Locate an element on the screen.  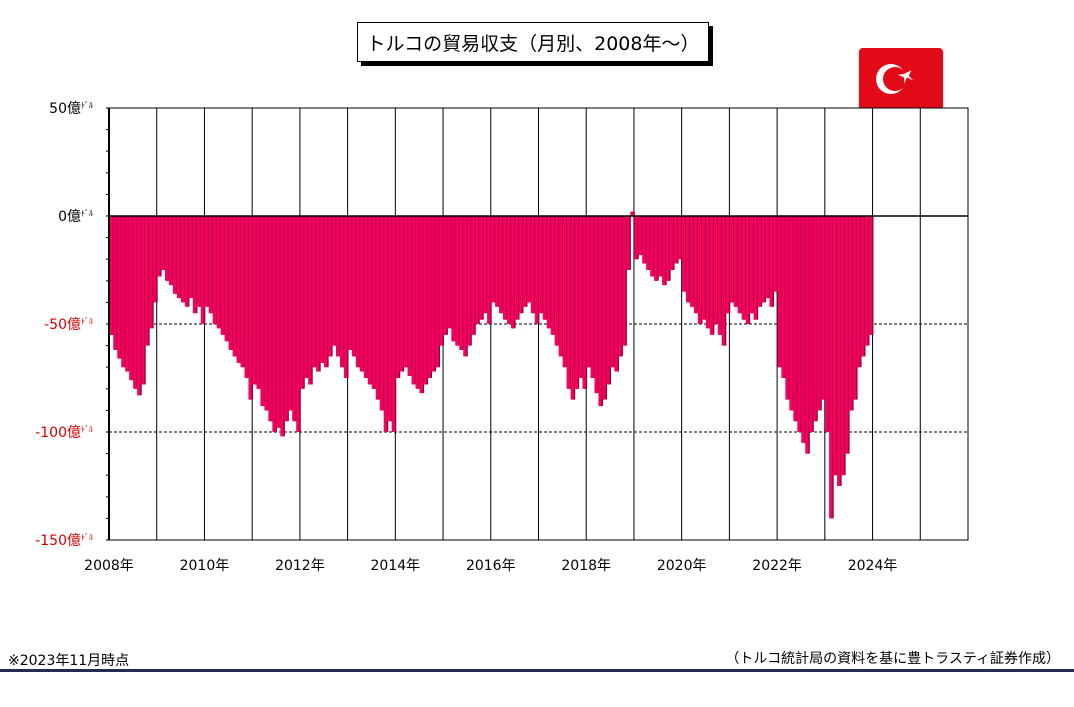
flag-emblem is located at coordinates (895, 79).